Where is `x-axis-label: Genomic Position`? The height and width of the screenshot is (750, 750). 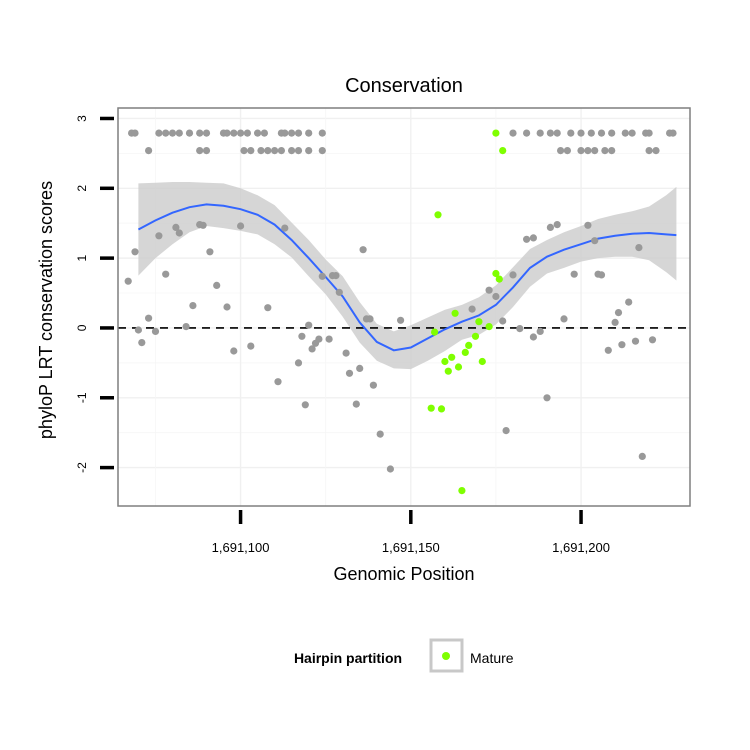 x-axis-label: Genomic Position is located at coordinates (403, 574).